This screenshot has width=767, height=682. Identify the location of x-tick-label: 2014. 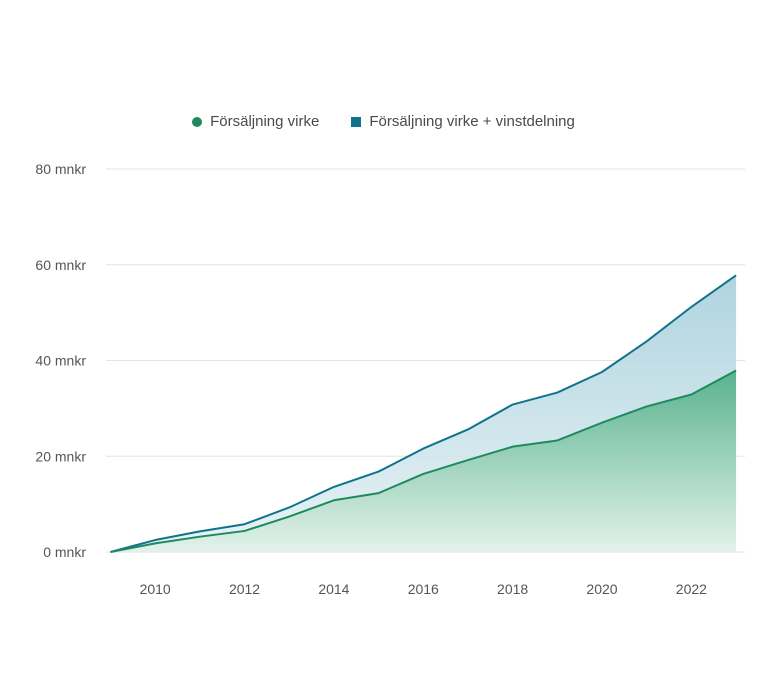
(333, 589).